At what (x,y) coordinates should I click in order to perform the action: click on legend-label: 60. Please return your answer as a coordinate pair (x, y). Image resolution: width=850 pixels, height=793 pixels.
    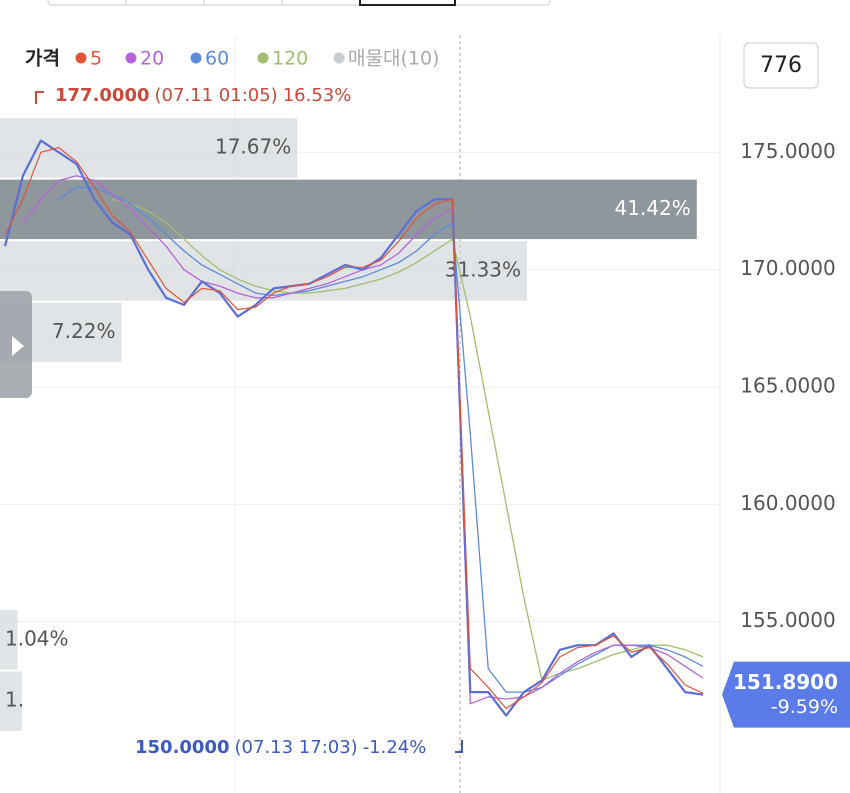
    Looking at the image, I should click on (217, 59).